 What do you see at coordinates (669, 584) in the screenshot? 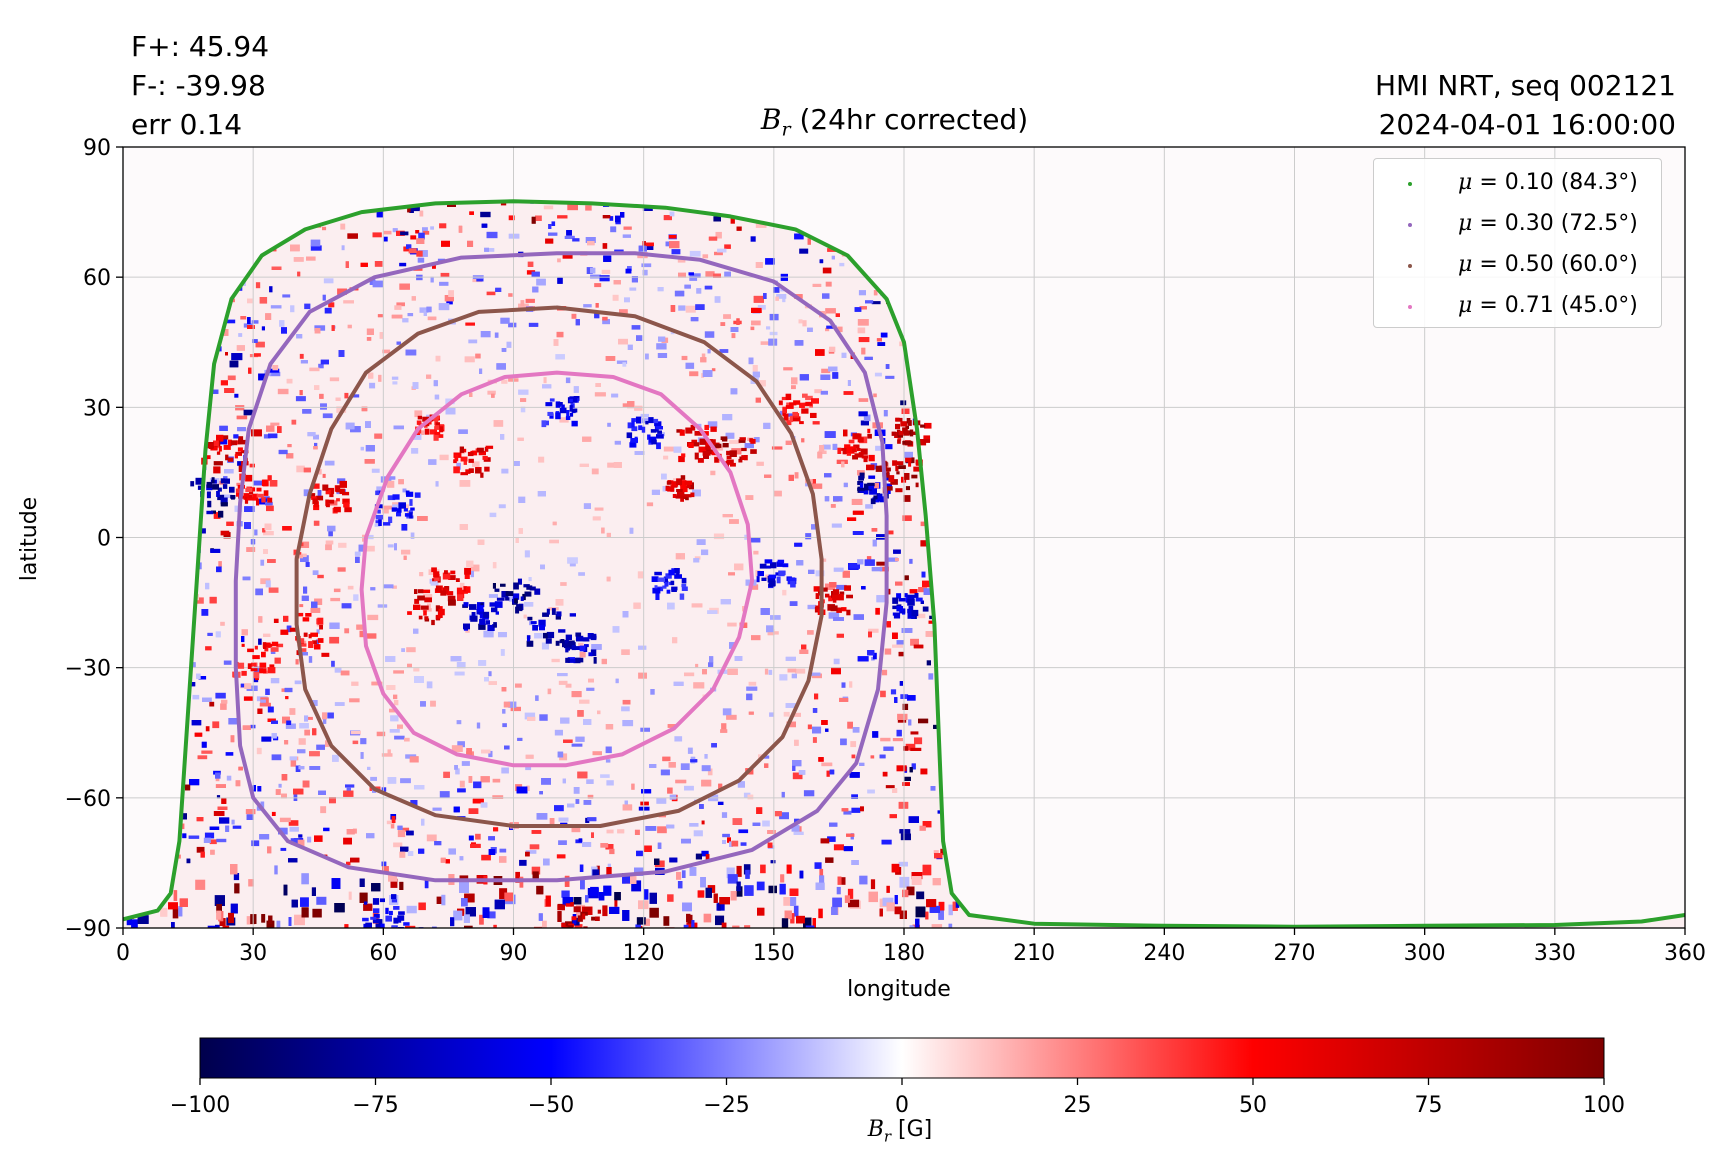
I see `active-region` at bounding box center [669, 584].